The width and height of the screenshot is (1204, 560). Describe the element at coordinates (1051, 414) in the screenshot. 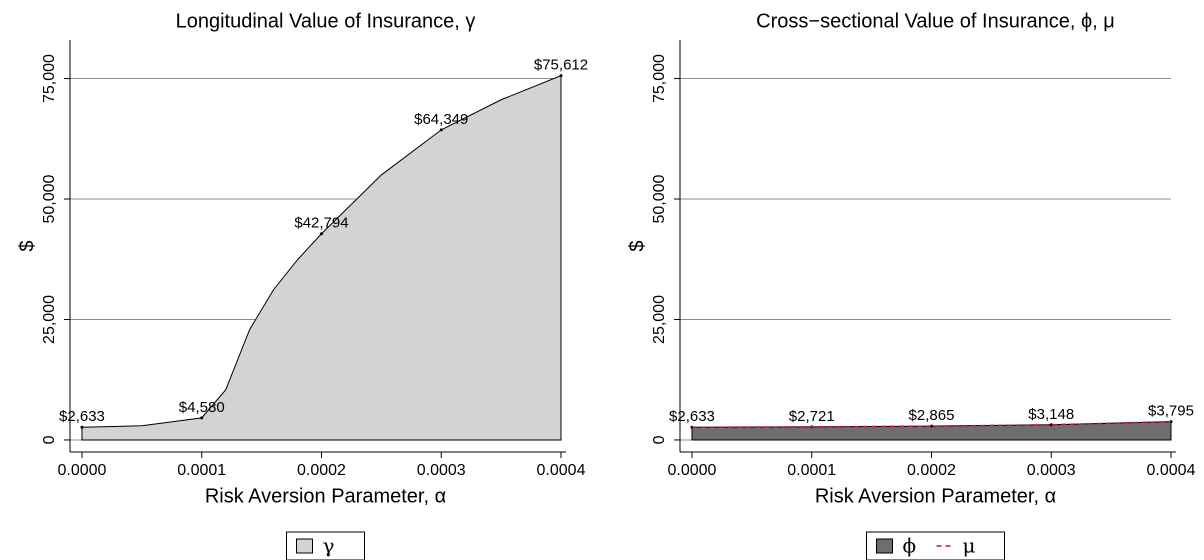

I see `value-label: $3,148` at that location.